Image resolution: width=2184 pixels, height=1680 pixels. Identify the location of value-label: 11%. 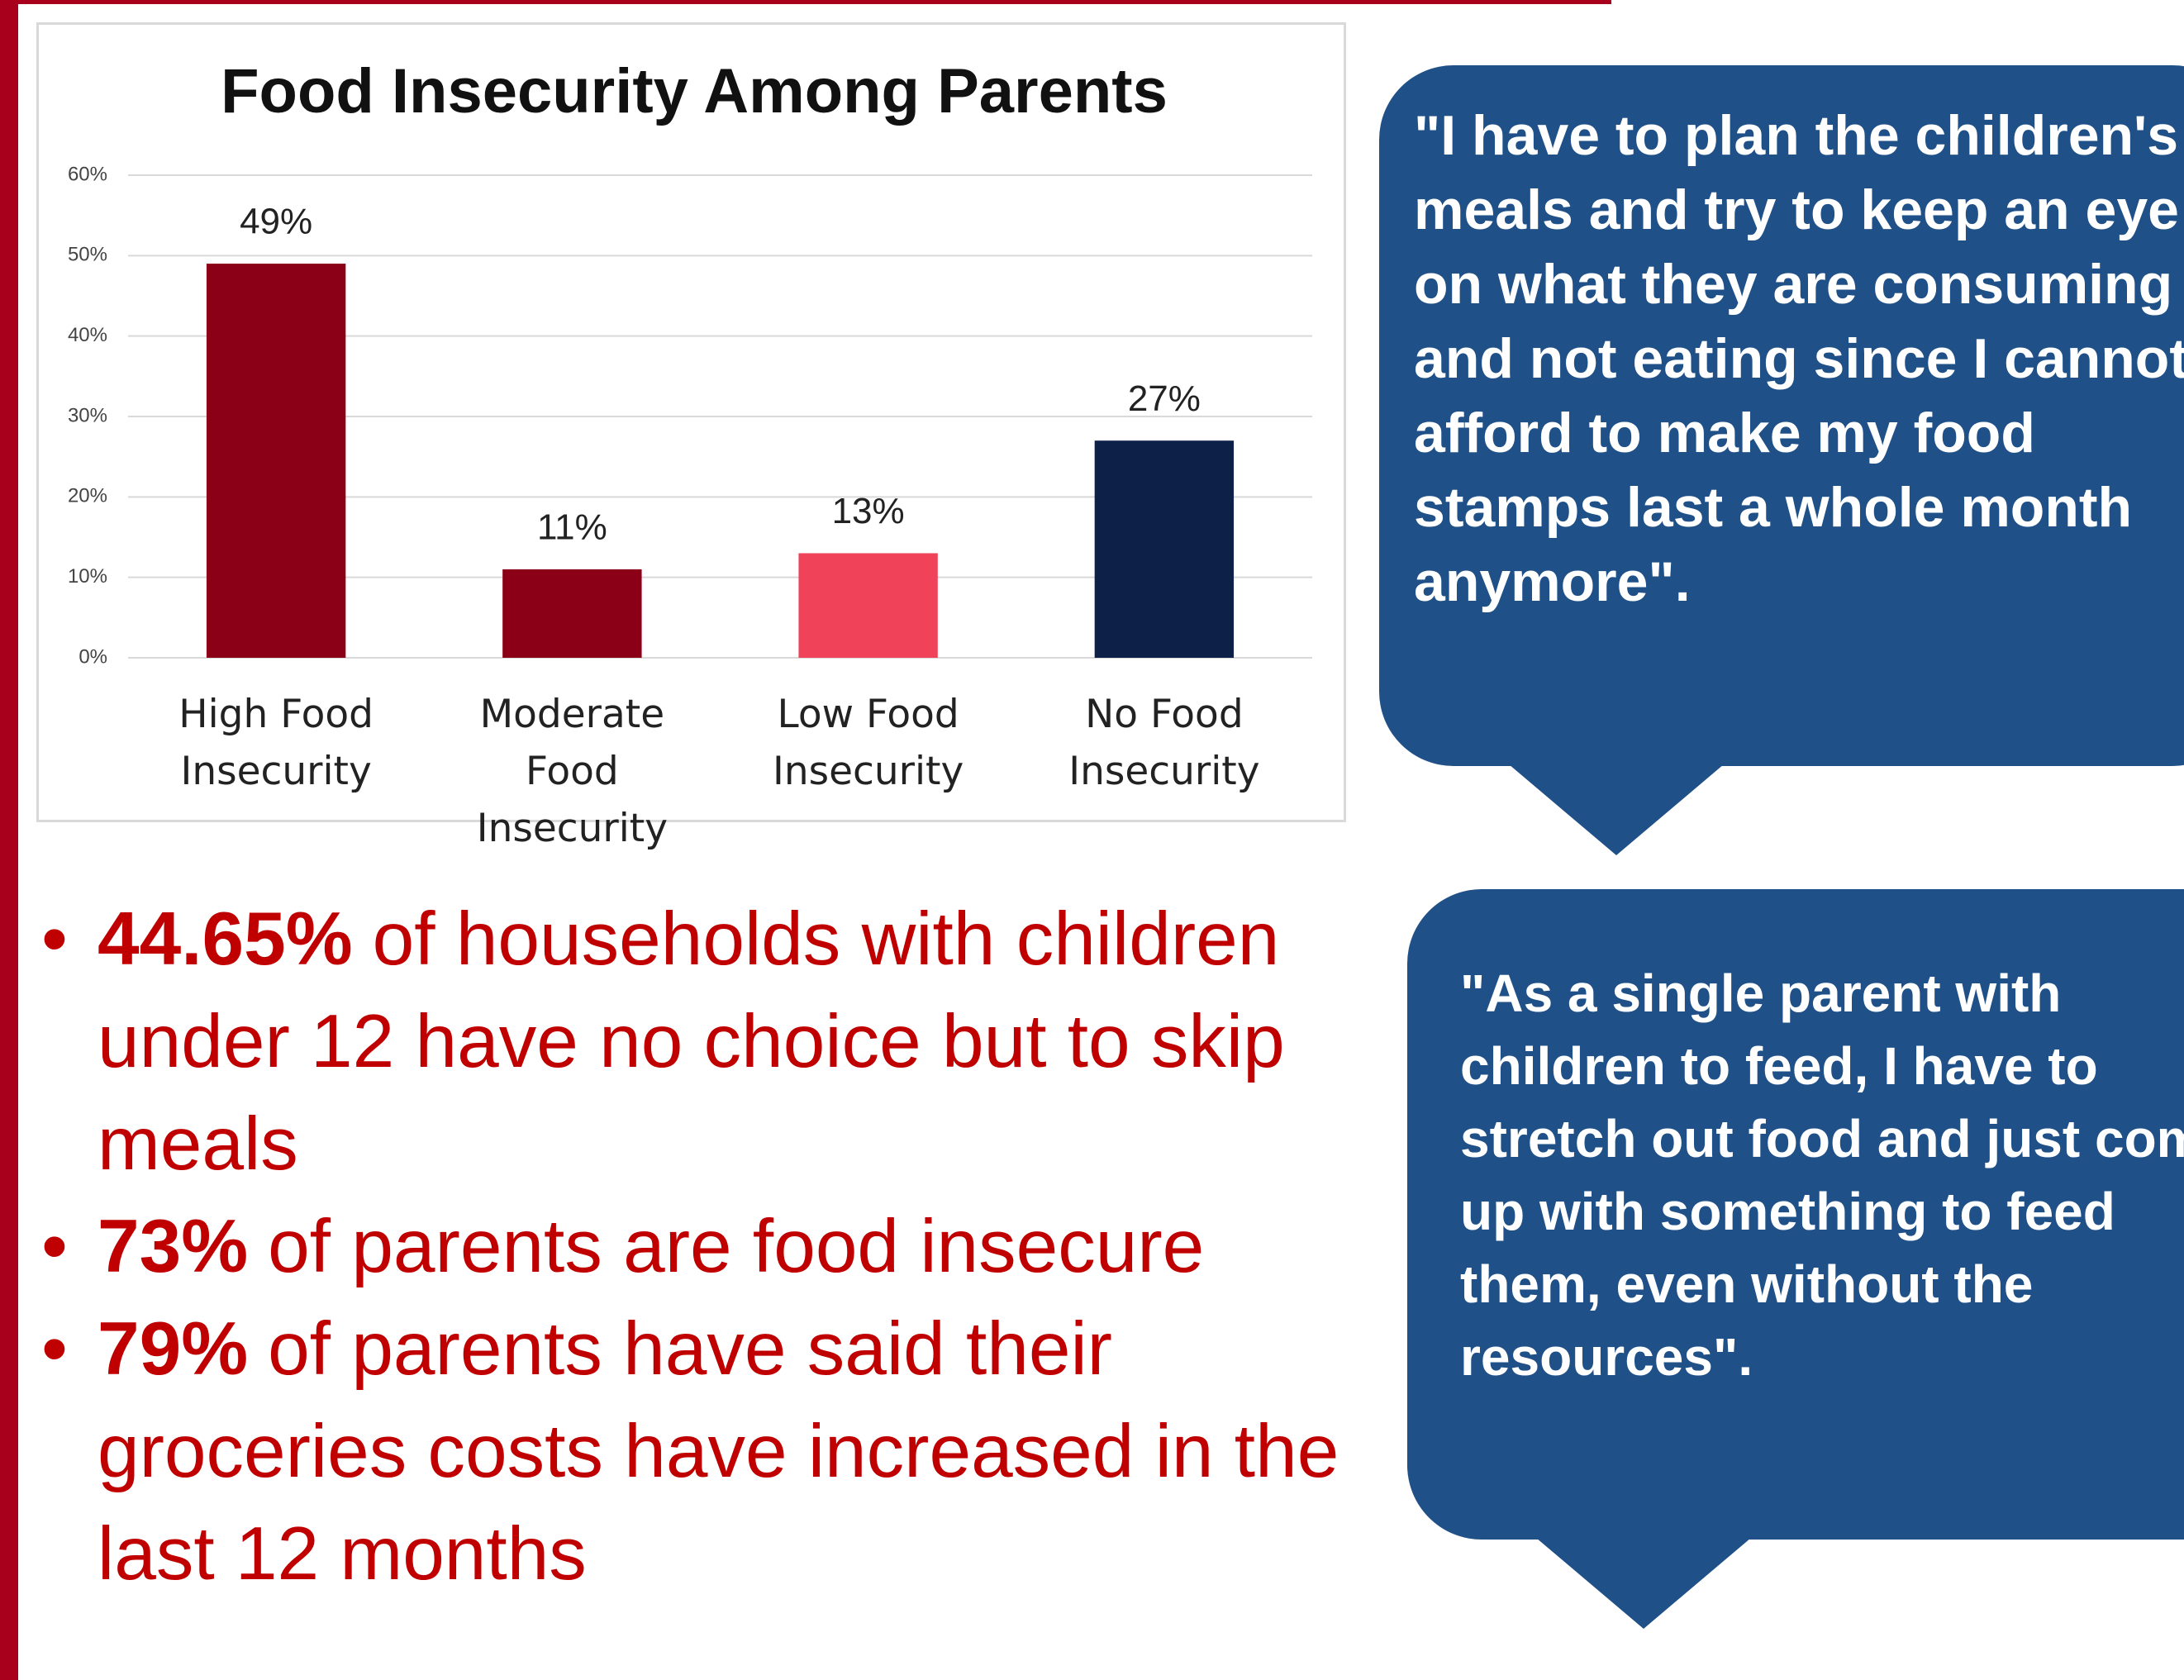
(572, 527).